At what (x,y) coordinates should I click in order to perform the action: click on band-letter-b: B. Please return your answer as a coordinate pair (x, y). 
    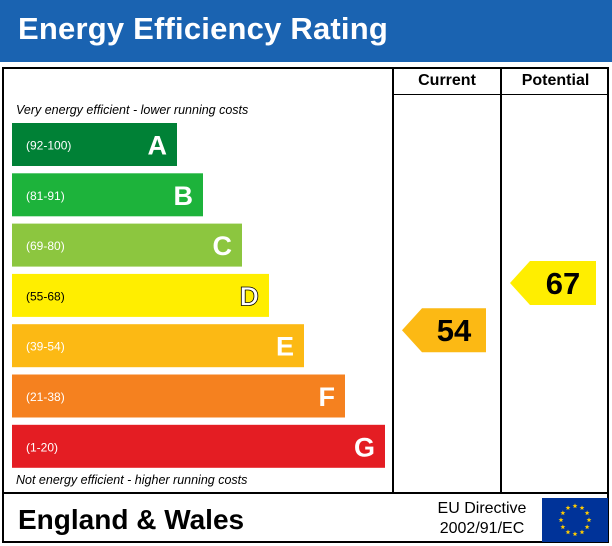
    Looking at the image, I should click on (184, 196).